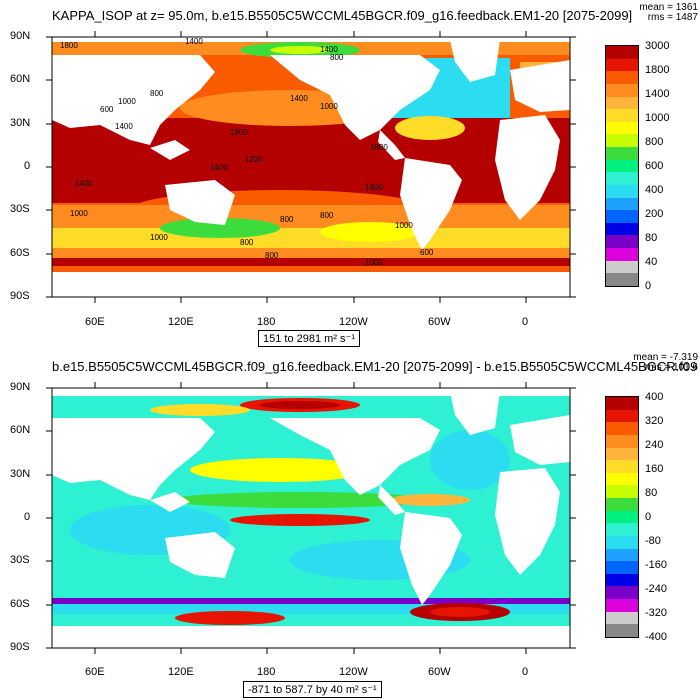  What do you see at coordinates (27, 517) in the screenshot?
I see `panel2-lat-0: 0` at bounding box center [27, 517].